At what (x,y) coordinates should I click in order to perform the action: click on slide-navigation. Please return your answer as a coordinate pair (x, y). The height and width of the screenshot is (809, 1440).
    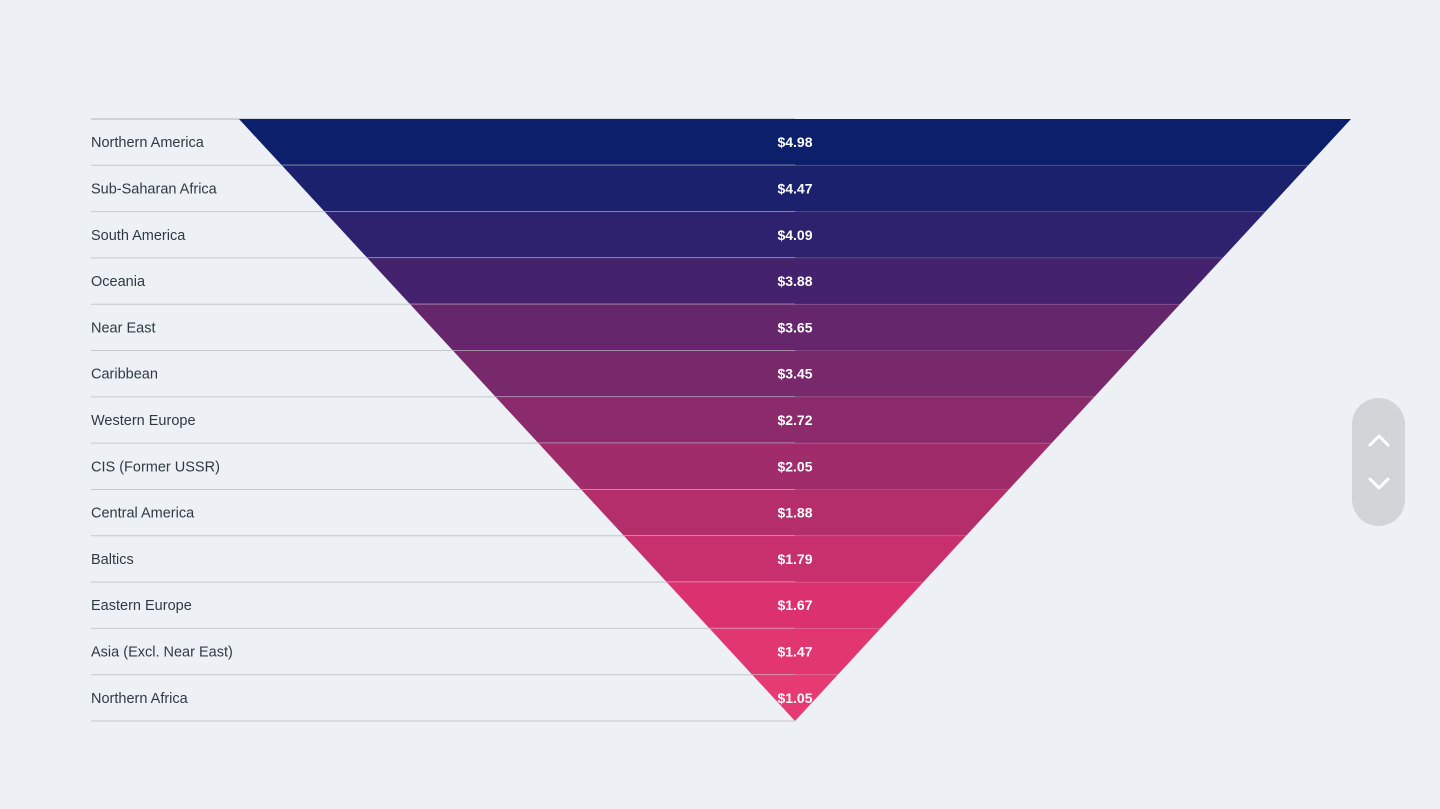
    Looking at the image, I should click on (1378, 462).